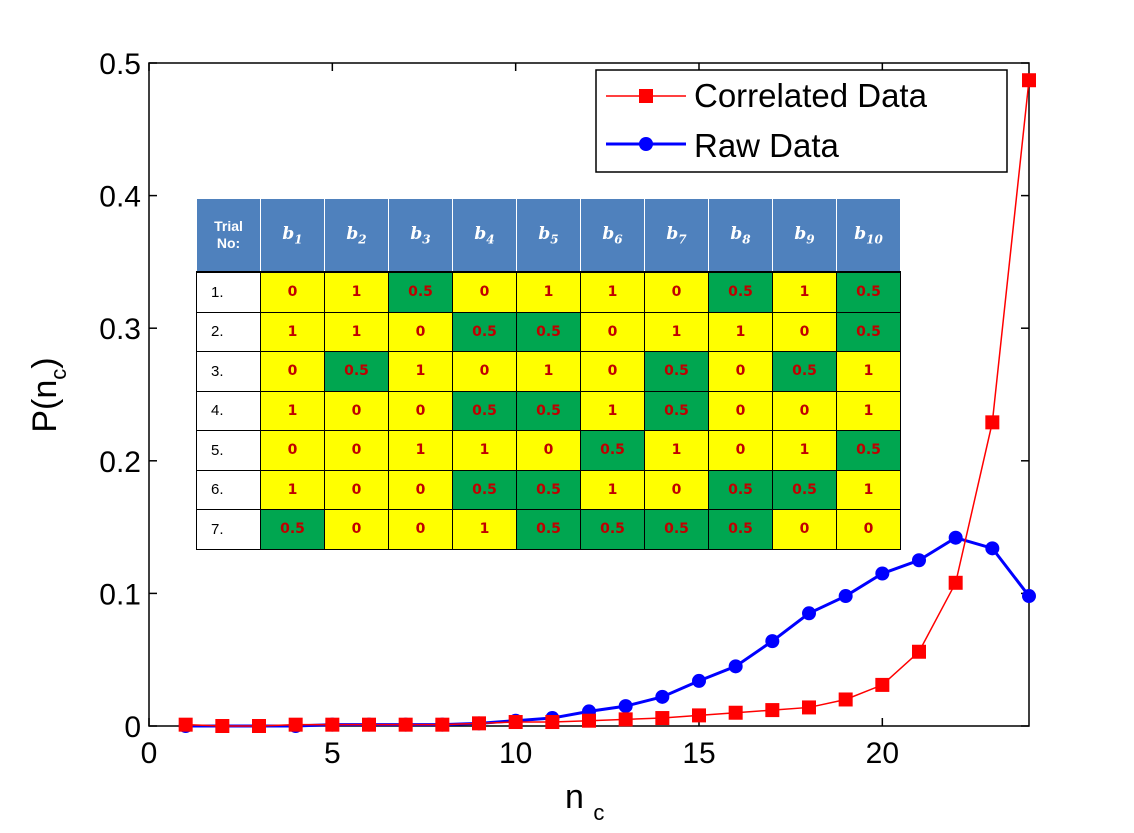 Image resolution: width=1134 pixels, height=833 pixels. What do you see at coordinates (332, 753) in the screenshot?
I see `x-tick-label: 5` at bounding box center [332, 753].